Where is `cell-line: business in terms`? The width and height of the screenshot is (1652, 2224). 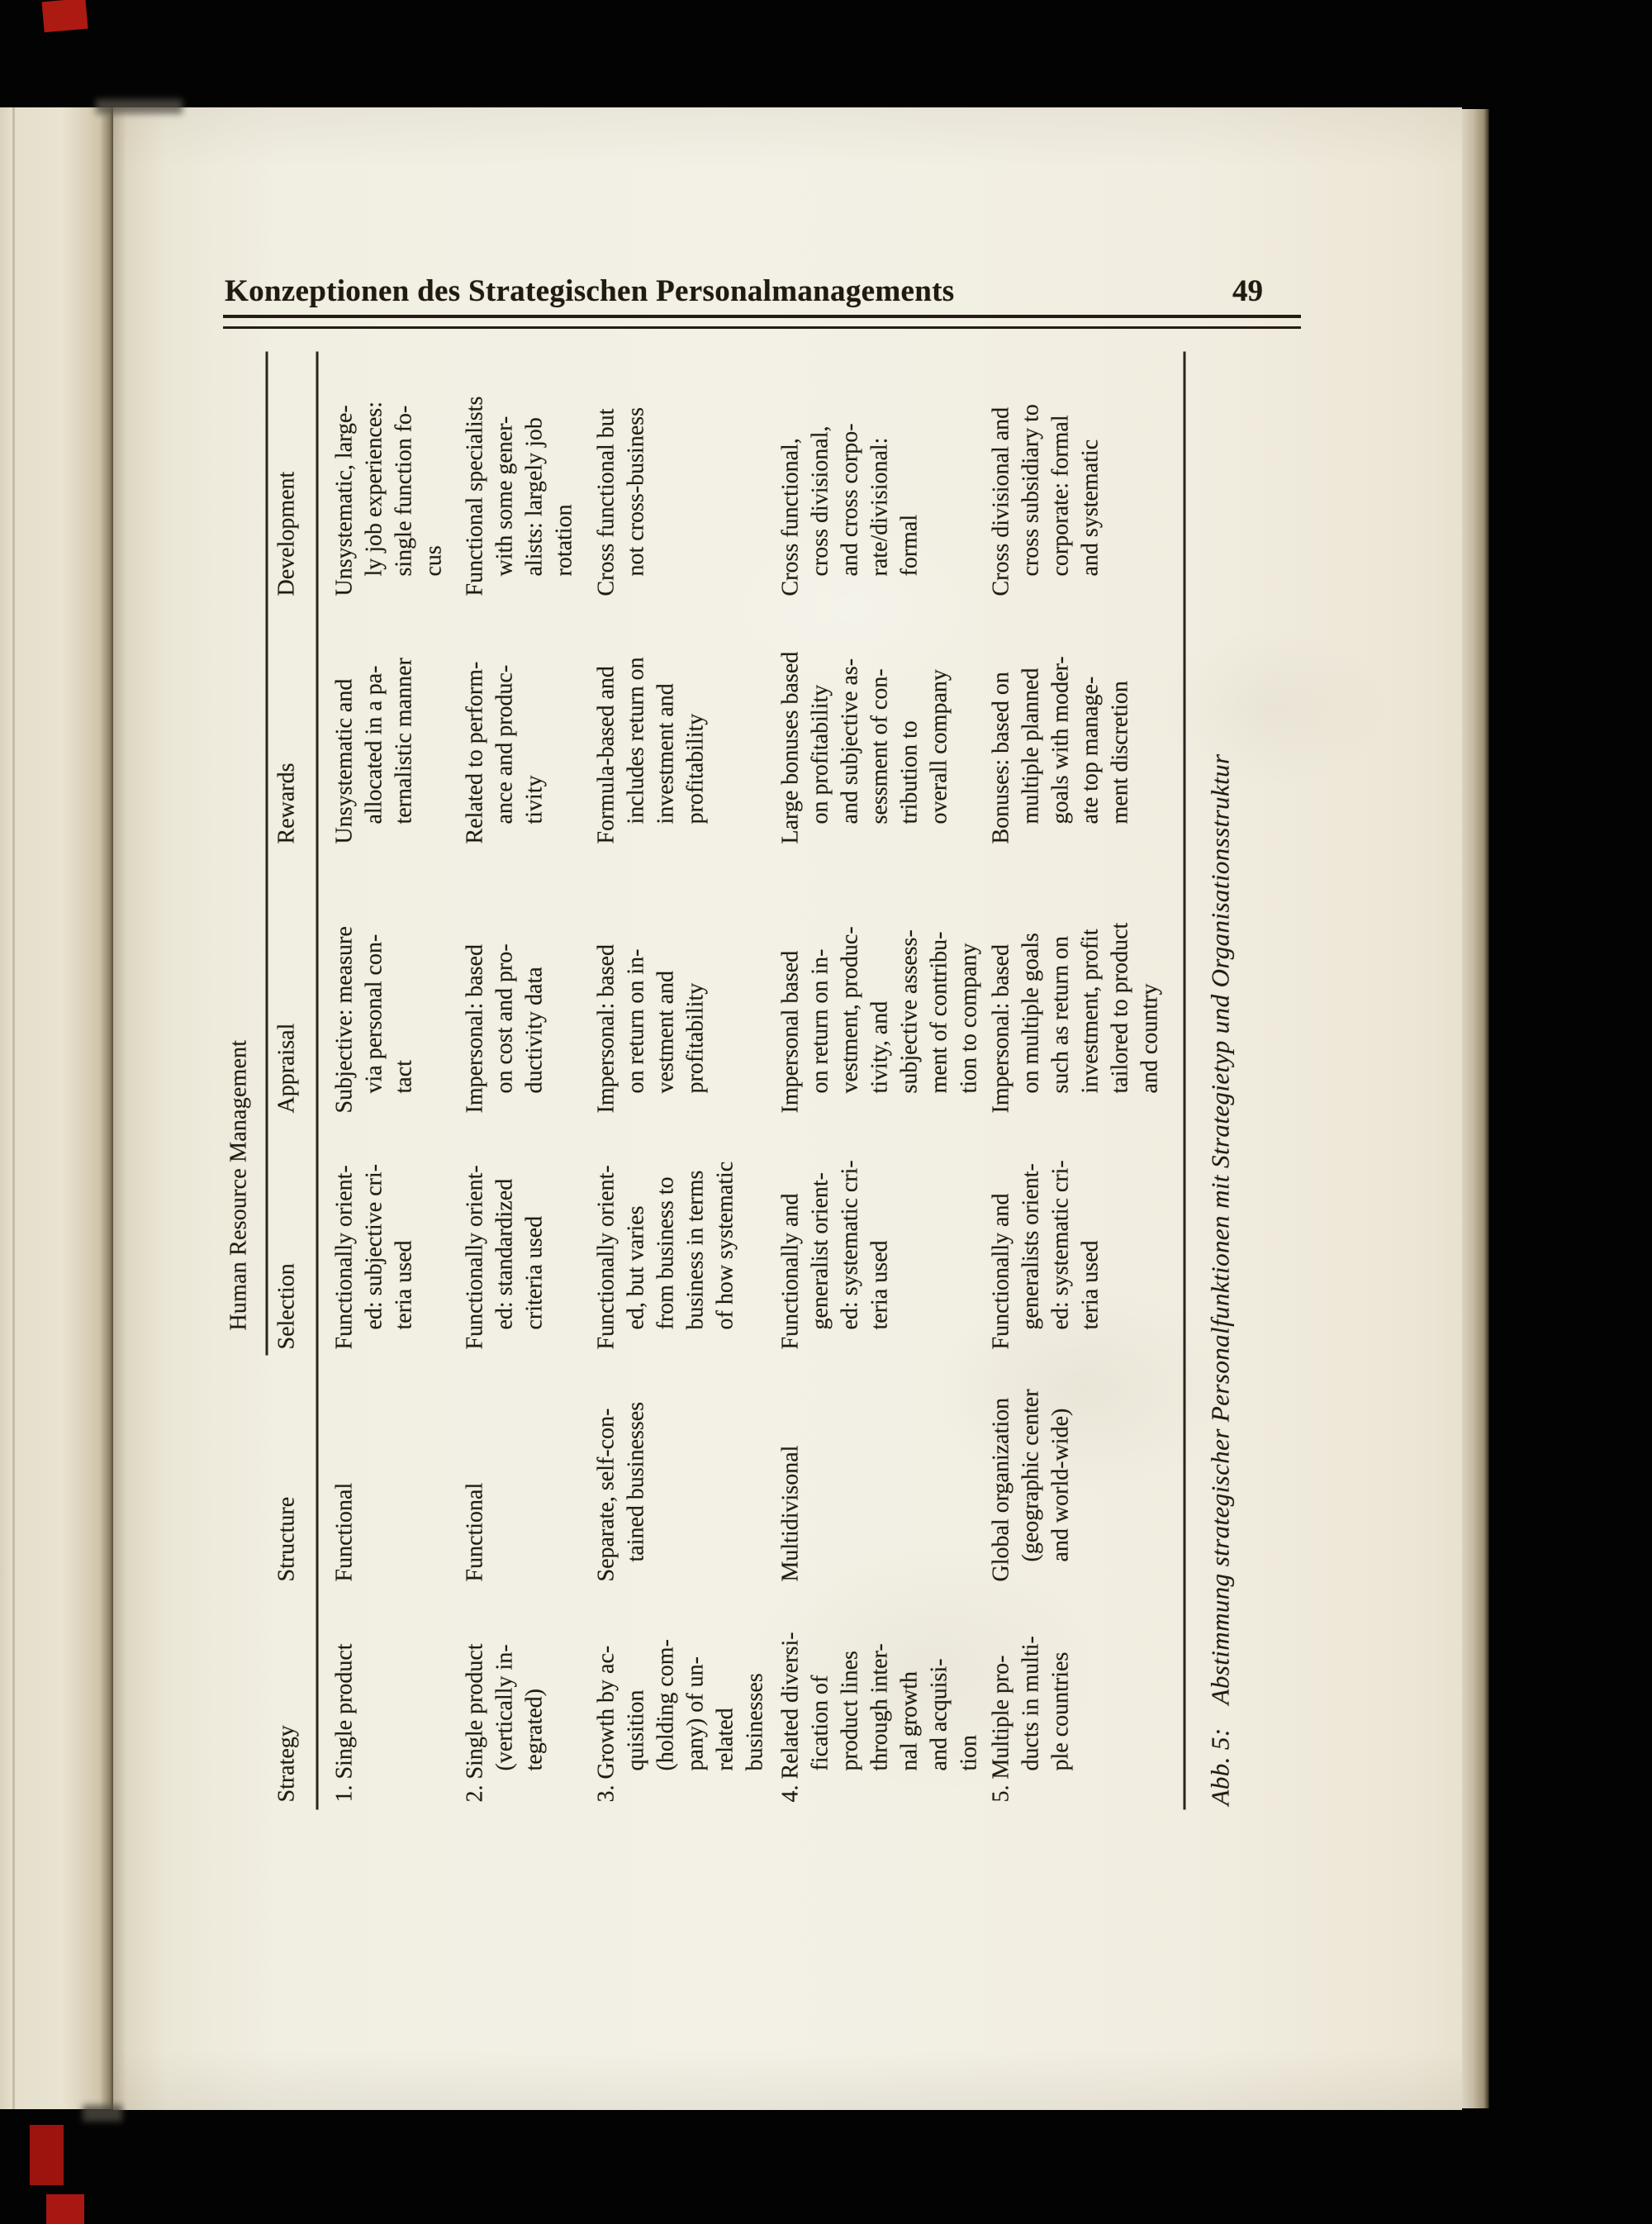
cell-line: business in terms is located at coordinates (695, 1250).